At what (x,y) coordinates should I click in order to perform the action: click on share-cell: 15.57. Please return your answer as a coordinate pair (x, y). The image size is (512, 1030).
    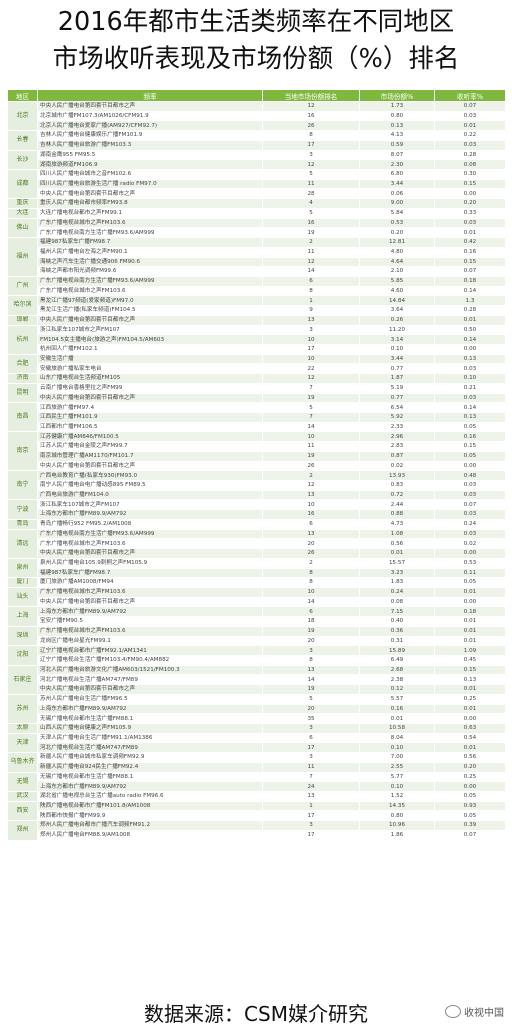
    Looking at the image, I should click on (397, 563).